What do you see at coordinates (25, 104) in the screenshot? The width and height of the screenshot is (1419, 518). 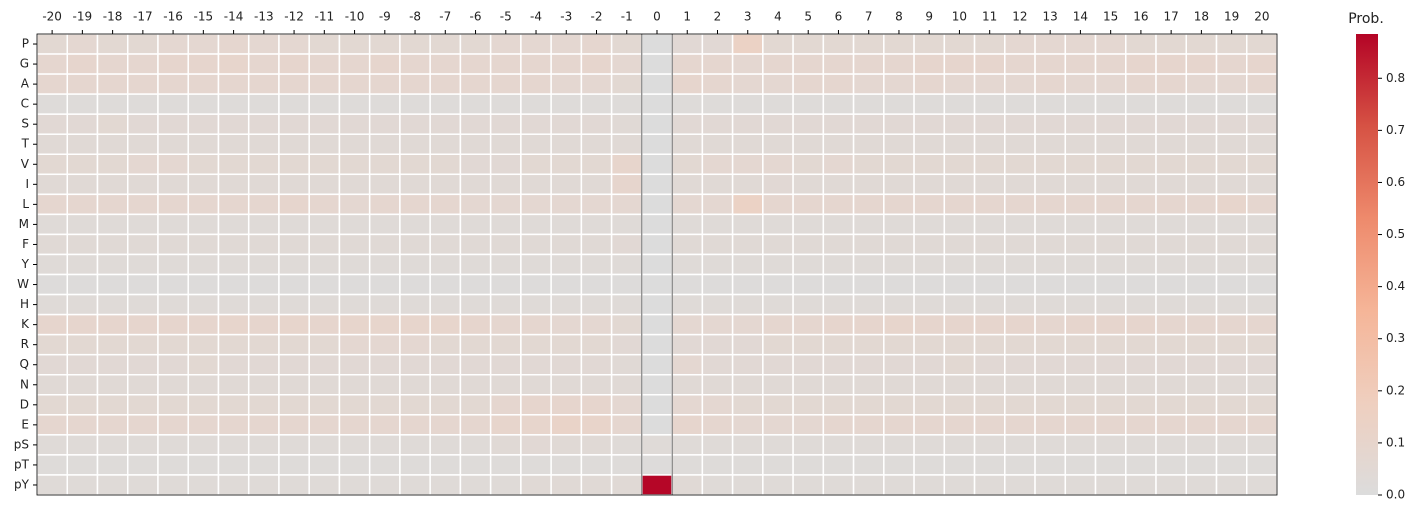 I see `y-tick-label: C` at bounding box center [25, 104].